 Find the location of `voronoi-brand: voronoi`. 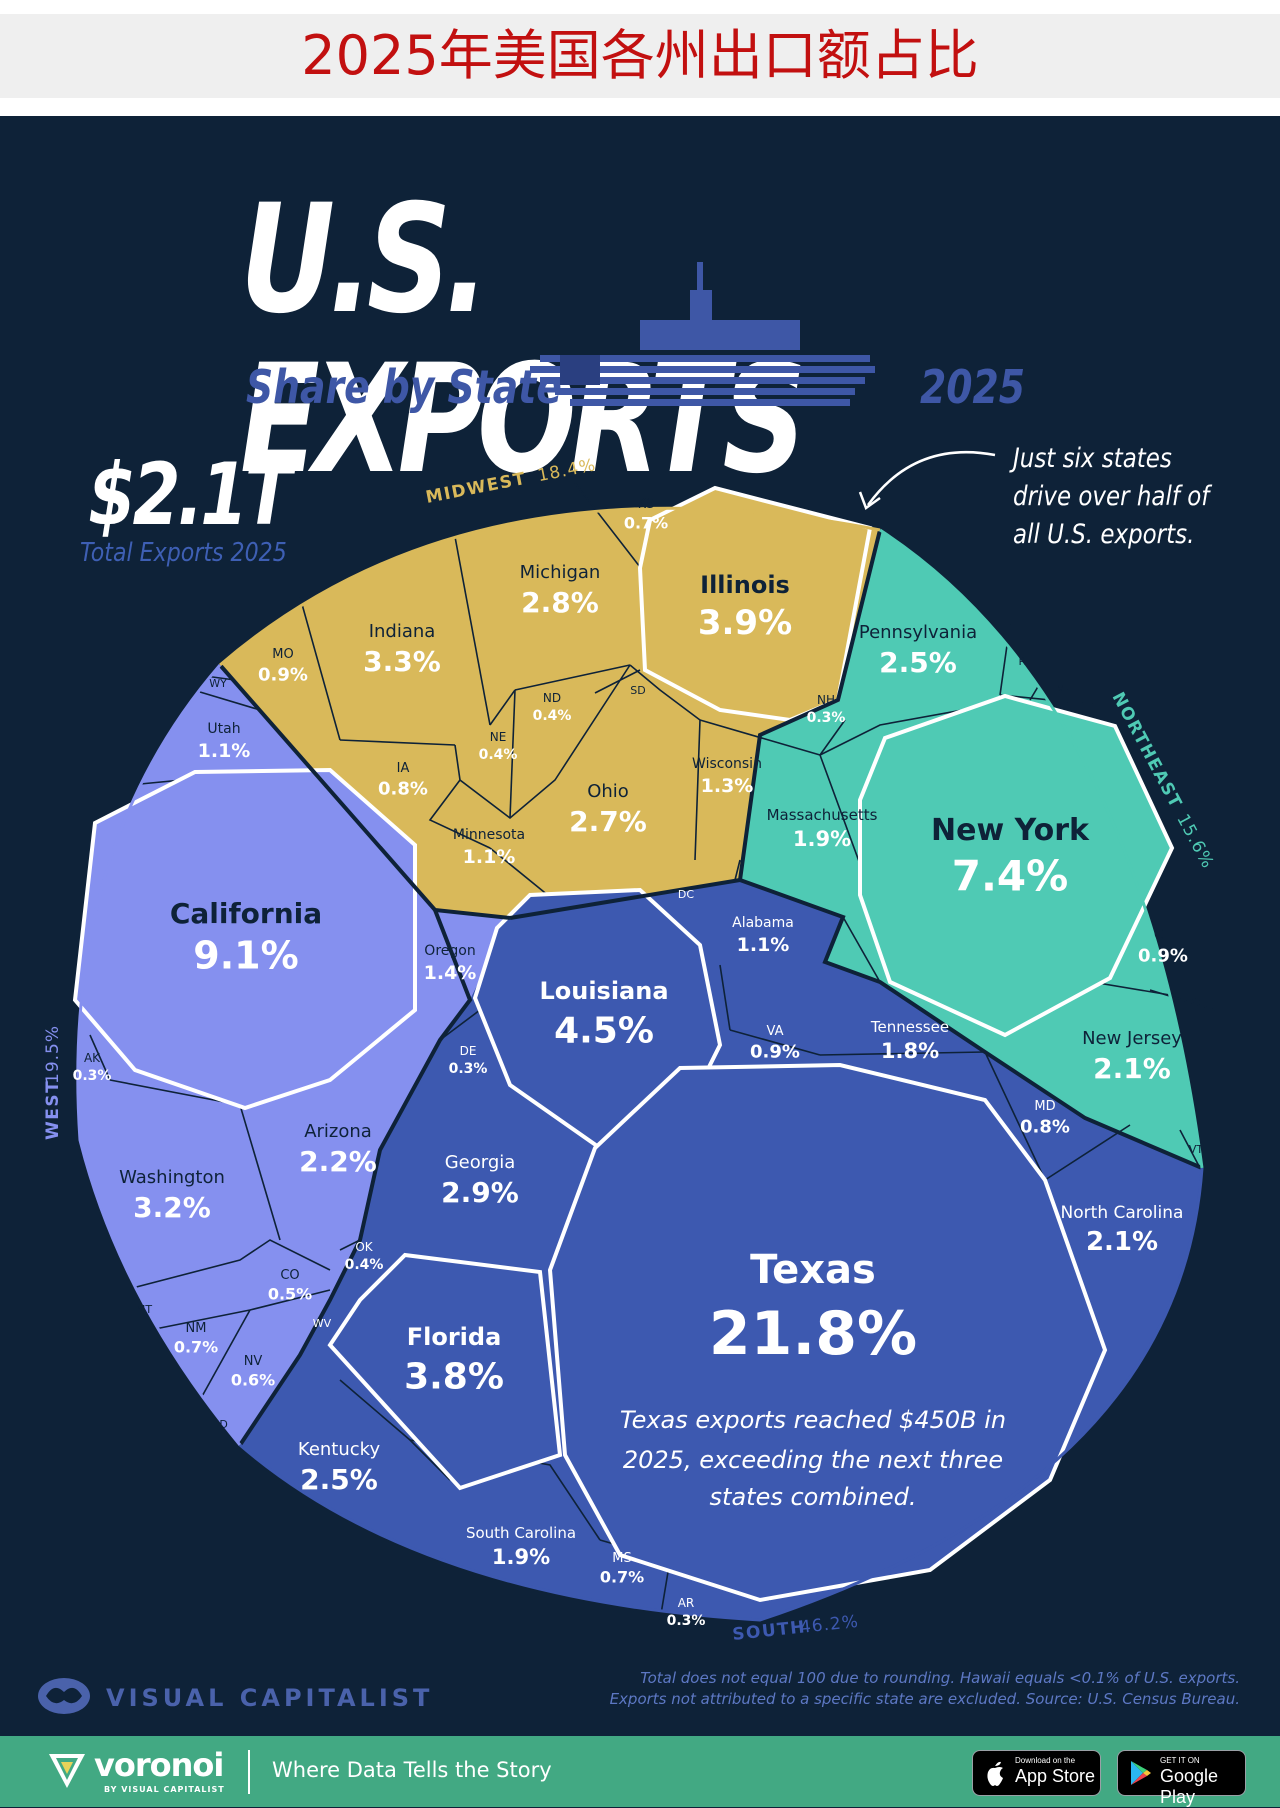

voronoi-brand: voronoi is located at coordinates (159, 1765).